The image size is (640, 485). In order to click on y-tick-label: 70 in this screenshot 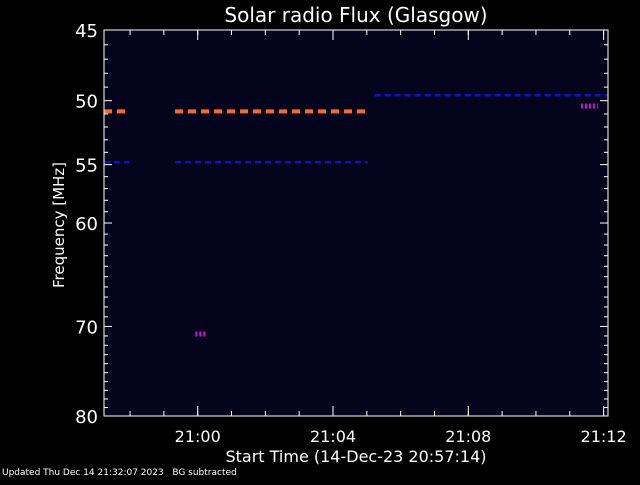, I will do `click(86, 327)`.